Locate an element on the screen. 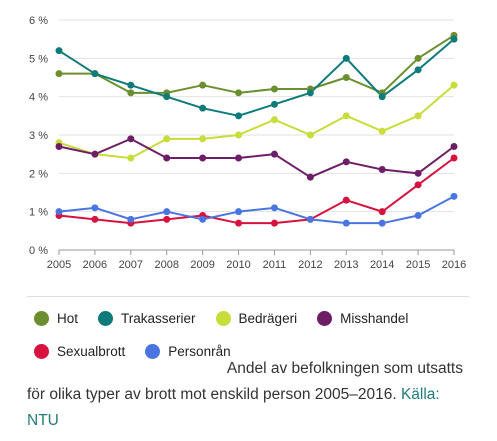 The width and height of the screenshot is (497, 441). y-tick-label: 3 % is located at coordinates (38, 136).